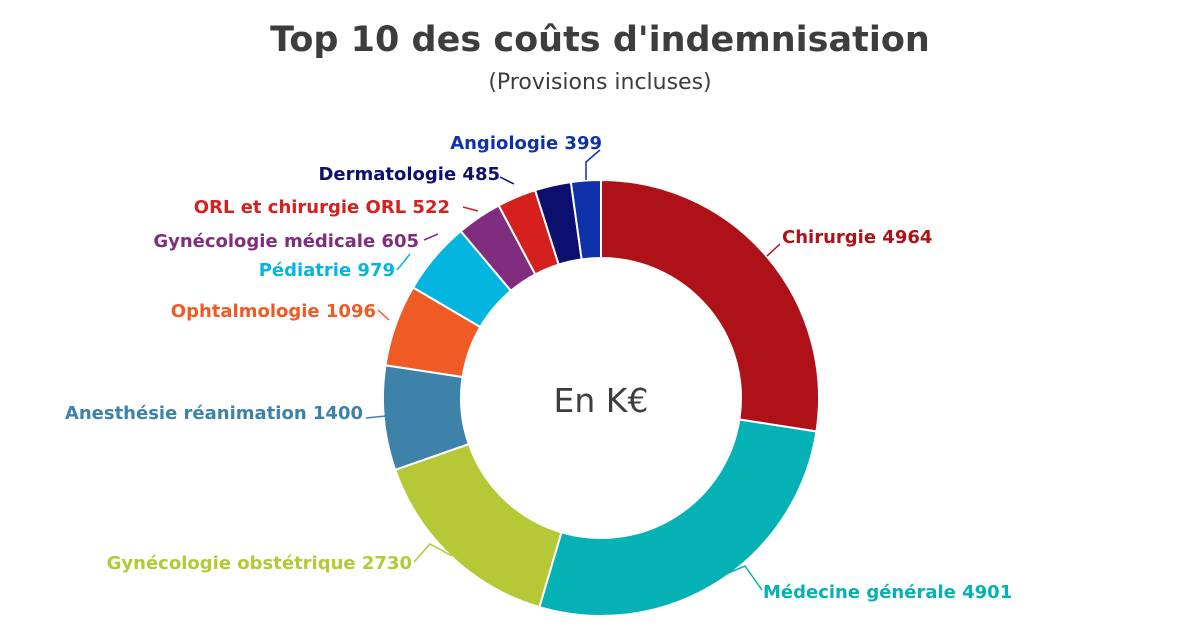 The height and width of the screenshot is (644, 1200). I want to click on chart-subtitle: (Provisions incluses), so click(600, 82).